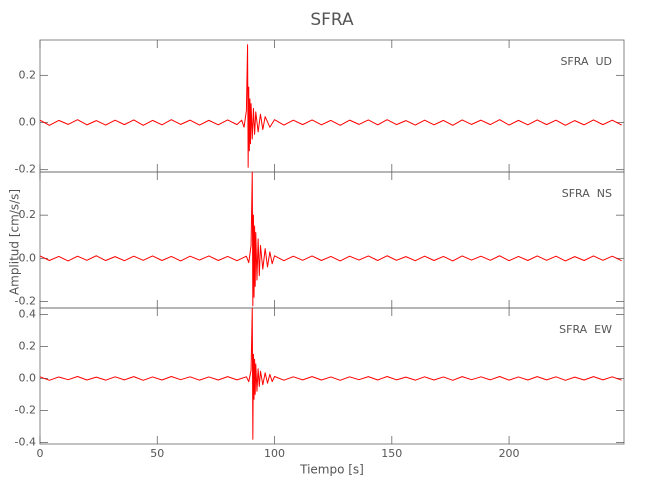 This screenshot has height=500, width=650. Describe the element at coordinates (274, 453) in the screenshot. I see `x-tick-label: 100` at that location.